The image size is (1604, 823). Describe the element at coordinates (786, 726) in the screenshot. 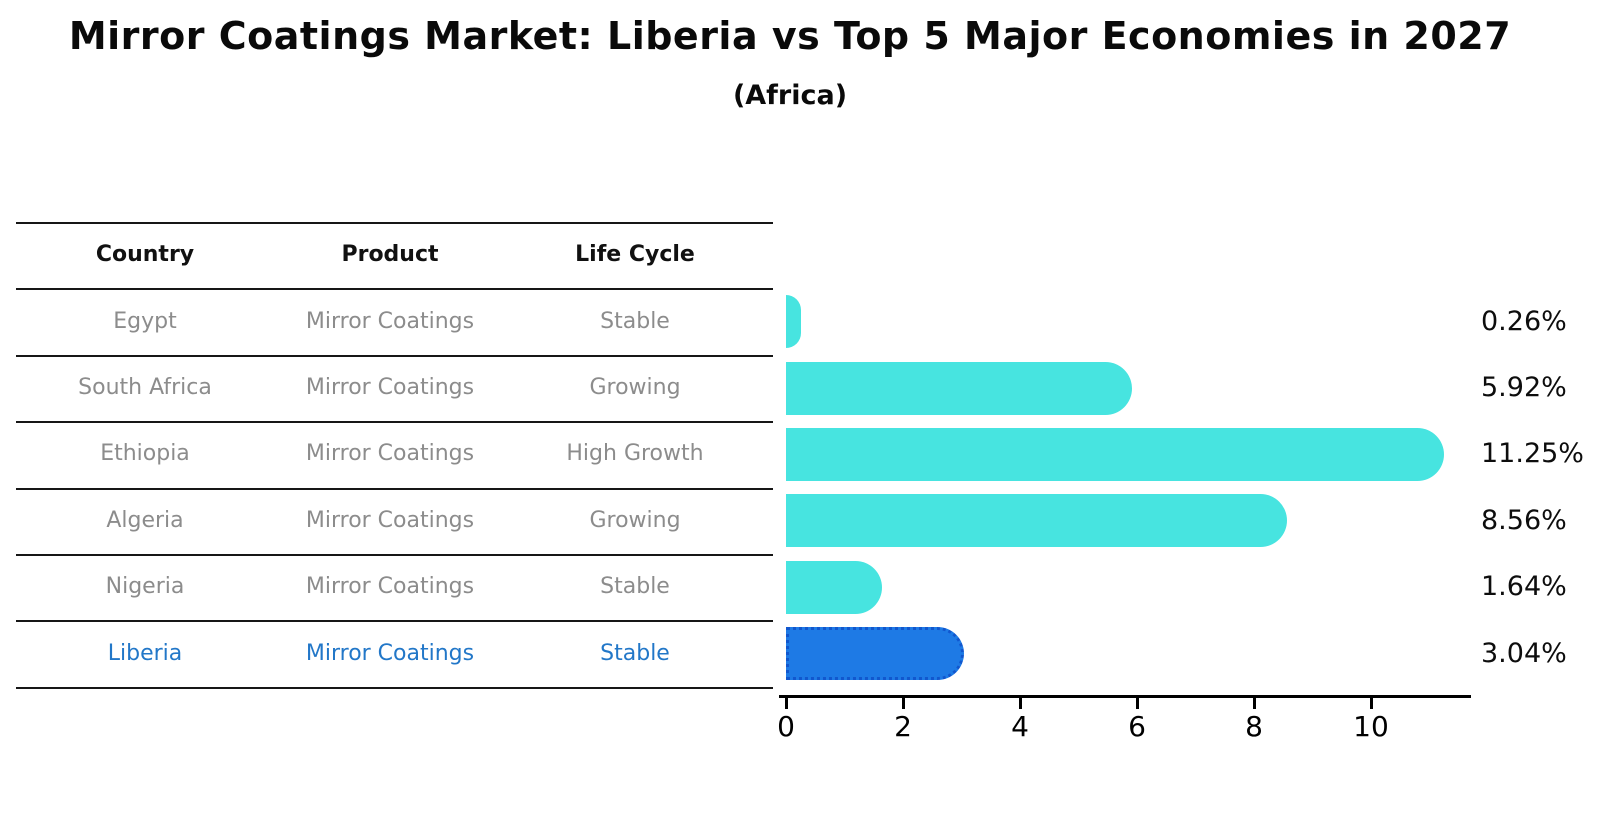

I see `x-axis-tick-label: 0` at that location.